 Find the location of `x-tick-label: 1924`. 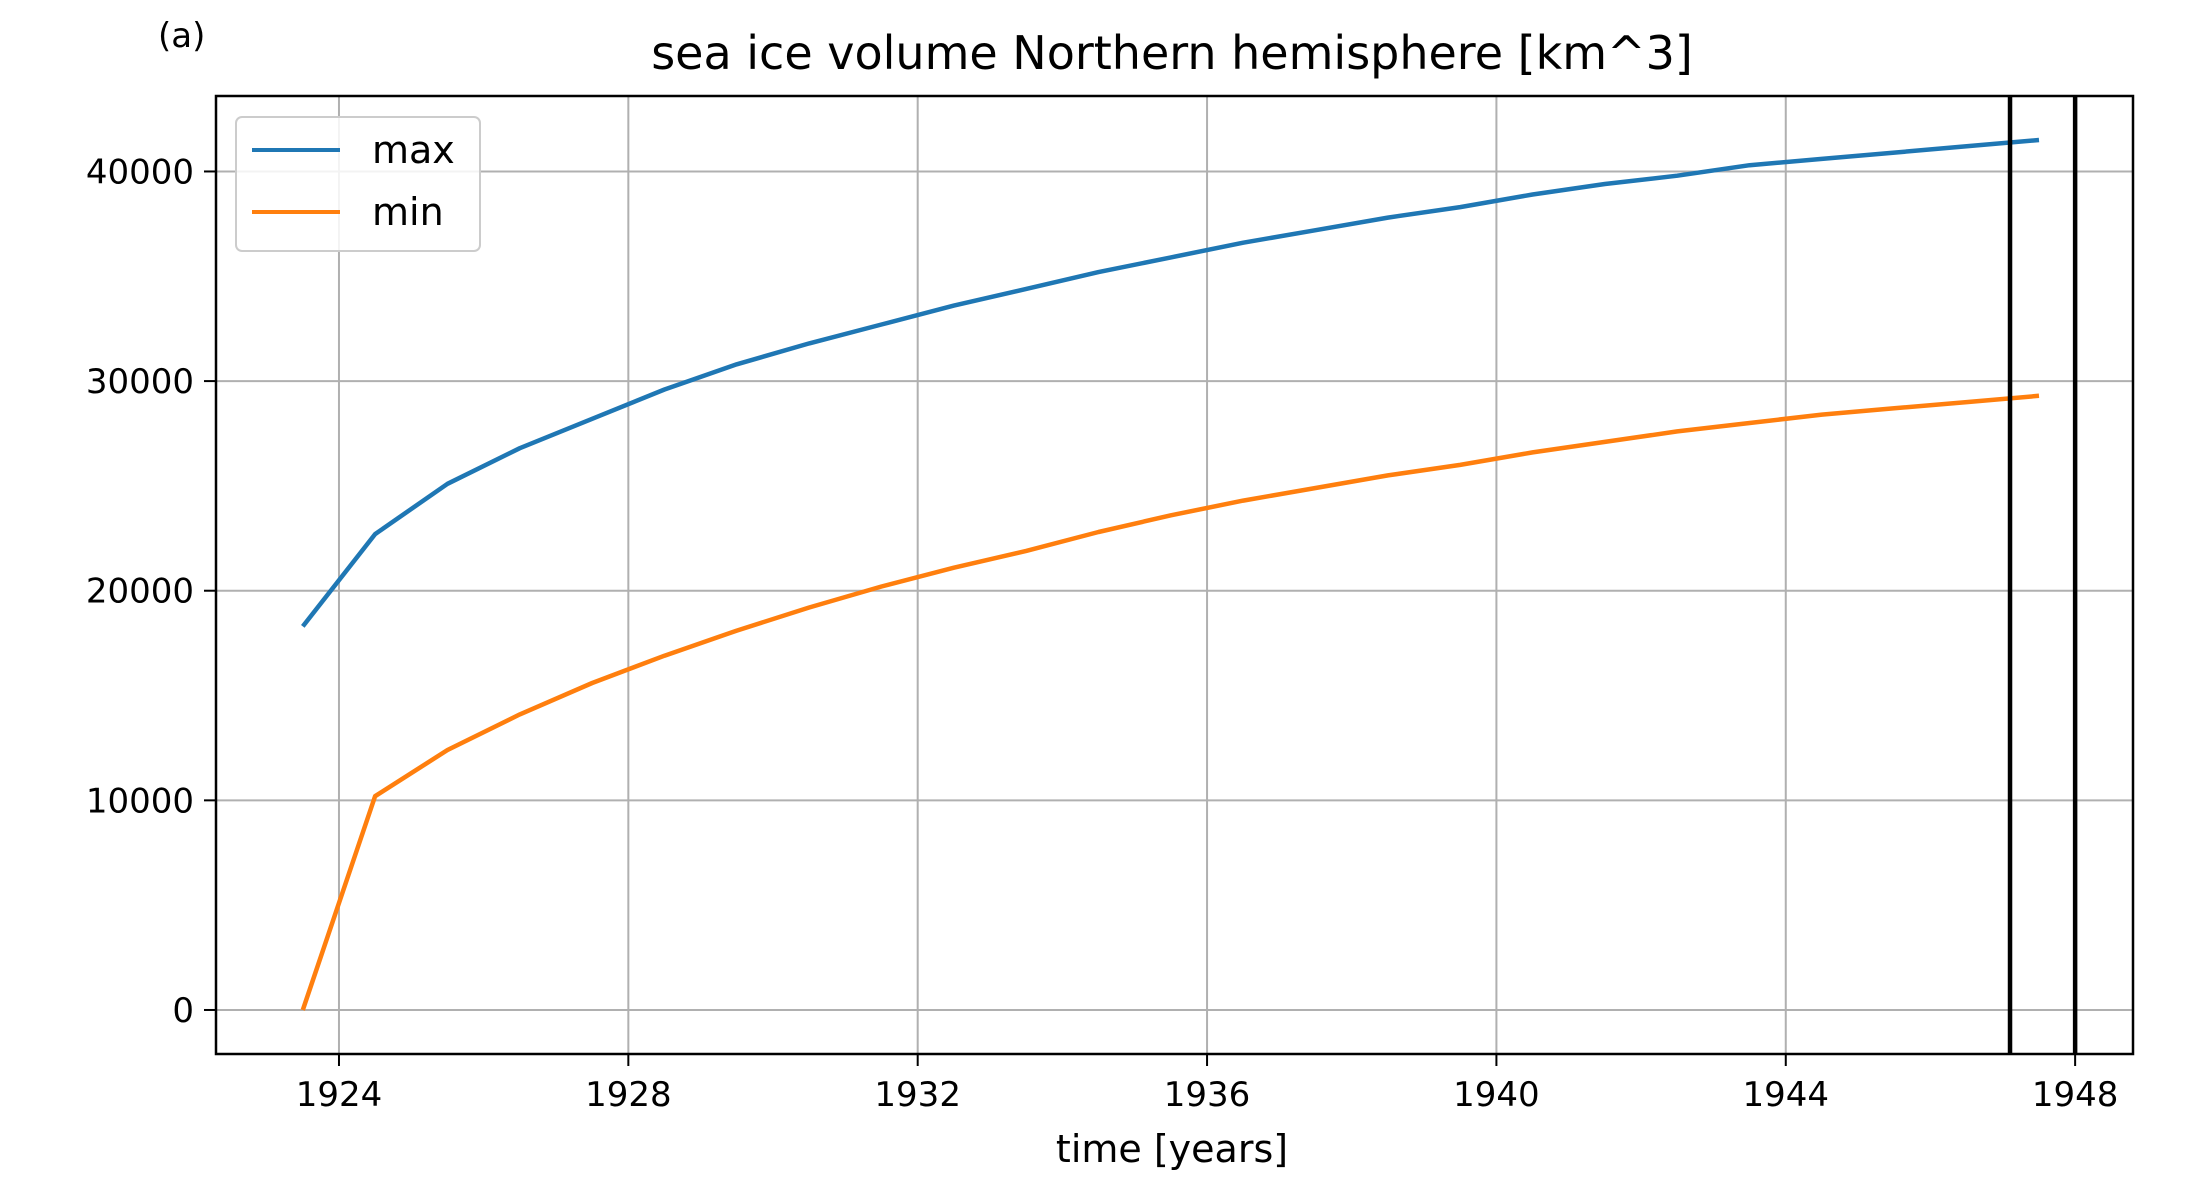

x-tick-label: 1924 is located at coordinates (339, 1095).